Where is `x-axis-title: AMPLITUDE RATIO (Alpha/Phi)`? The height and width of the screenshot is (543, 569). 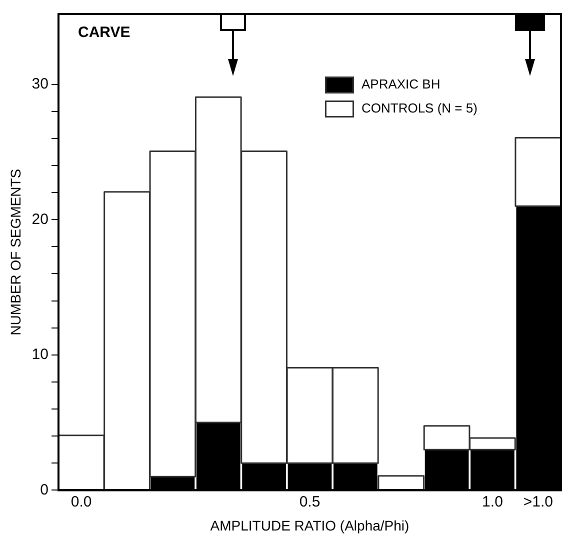 x-axis-title: AMPLITUDE RATIO (Alpha/Phi) is located at coordinates (310, 525).